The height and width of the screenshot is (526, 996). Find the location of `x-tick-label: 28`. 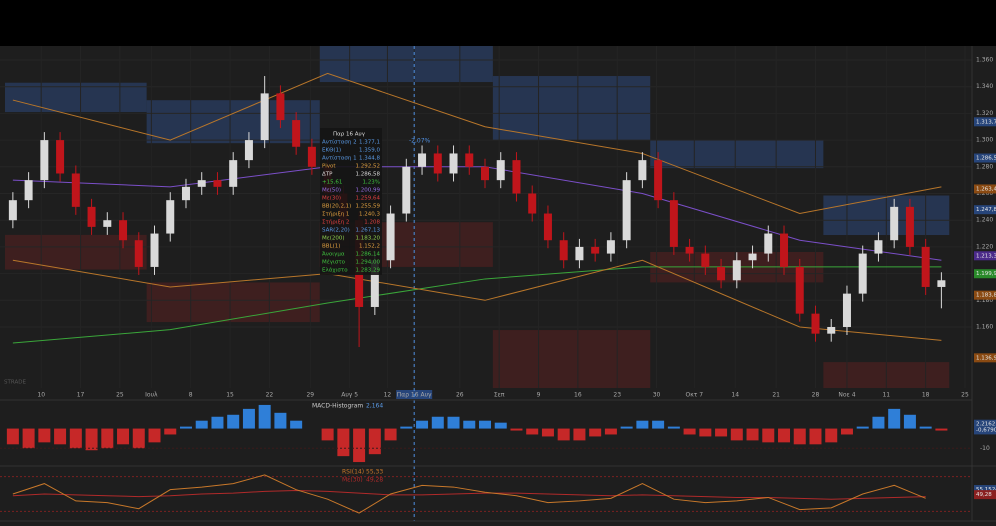

x-tick-label: 28 is located at coordinates (816, 395).